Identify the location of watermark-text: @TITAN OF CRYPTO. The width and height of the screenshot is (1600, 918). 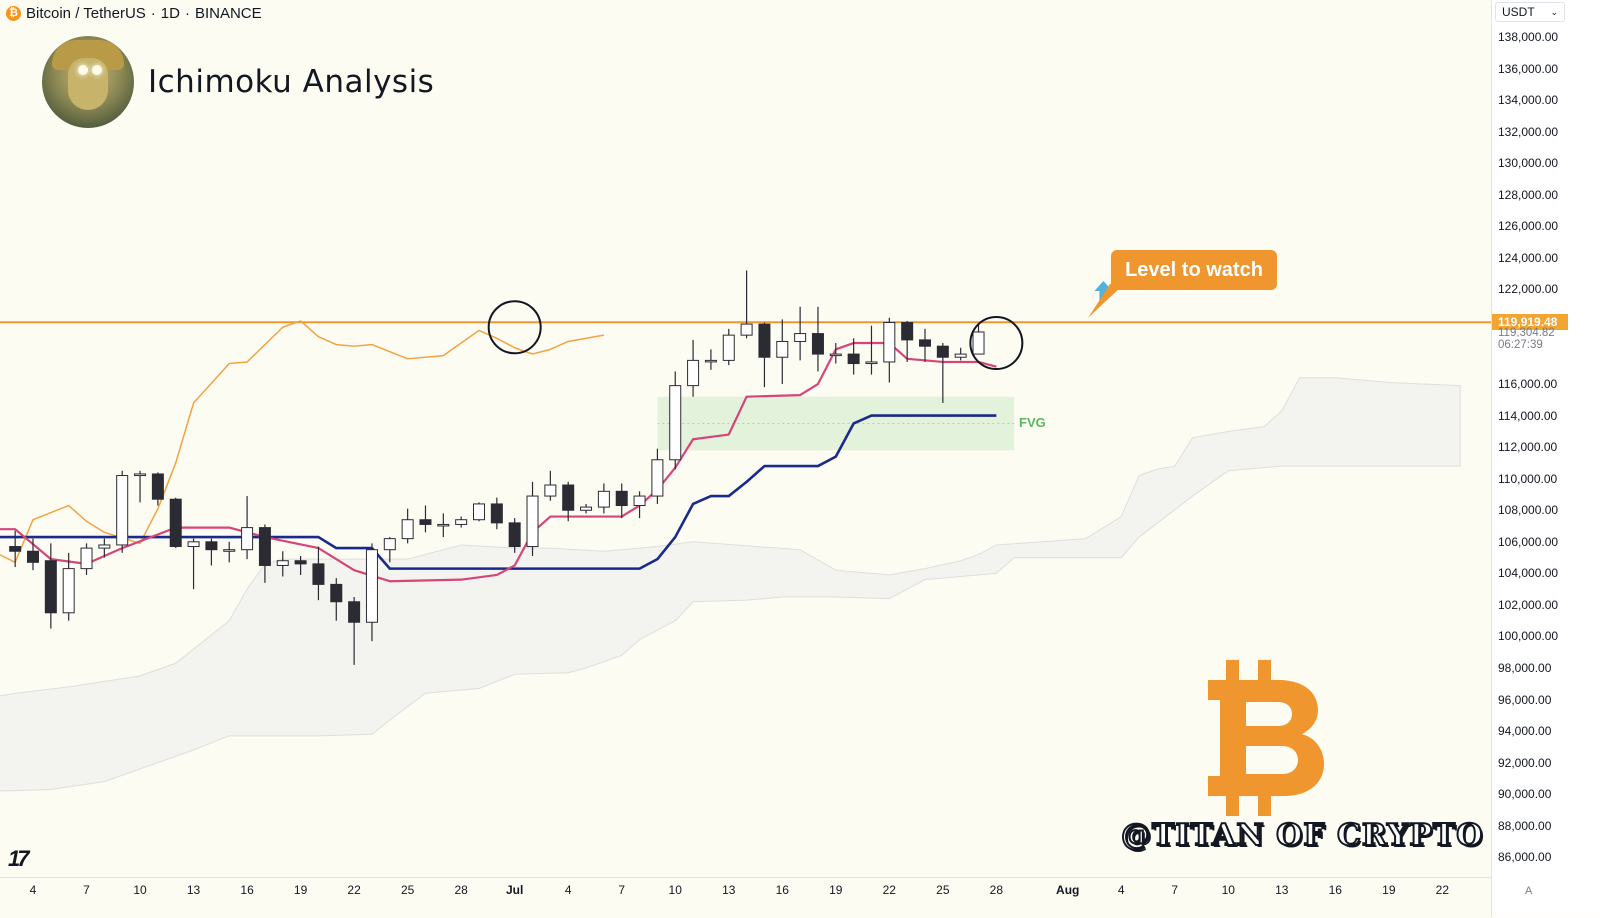
(1302, 835).